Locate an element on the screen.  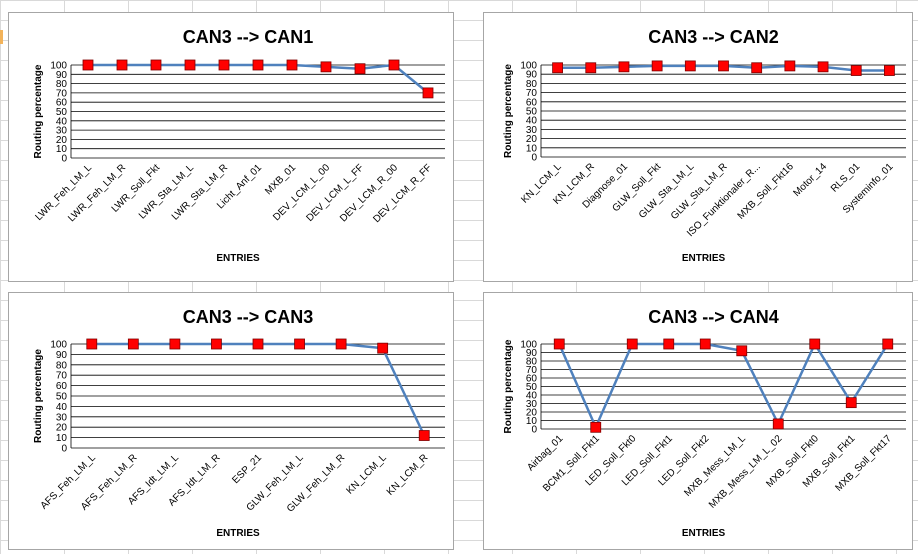
x-tick-label: MXB_01 is located at coordinates (280, 179).